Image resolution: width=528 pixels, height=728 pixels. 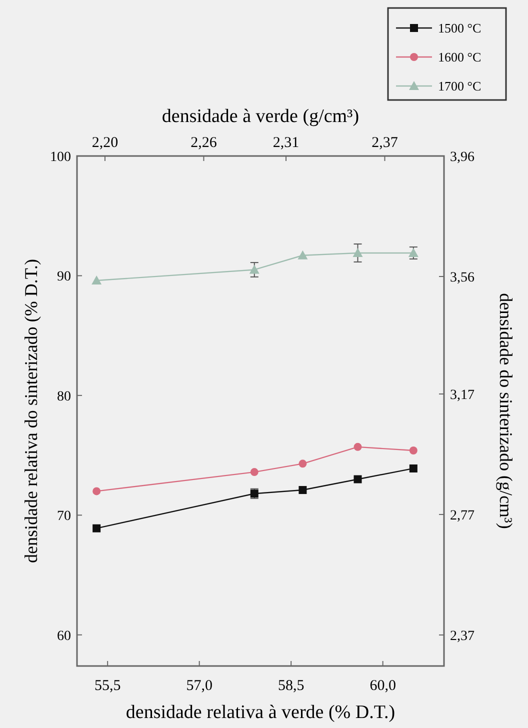 I want to click on y-tick-label: 60, so click(x=64, y=636).